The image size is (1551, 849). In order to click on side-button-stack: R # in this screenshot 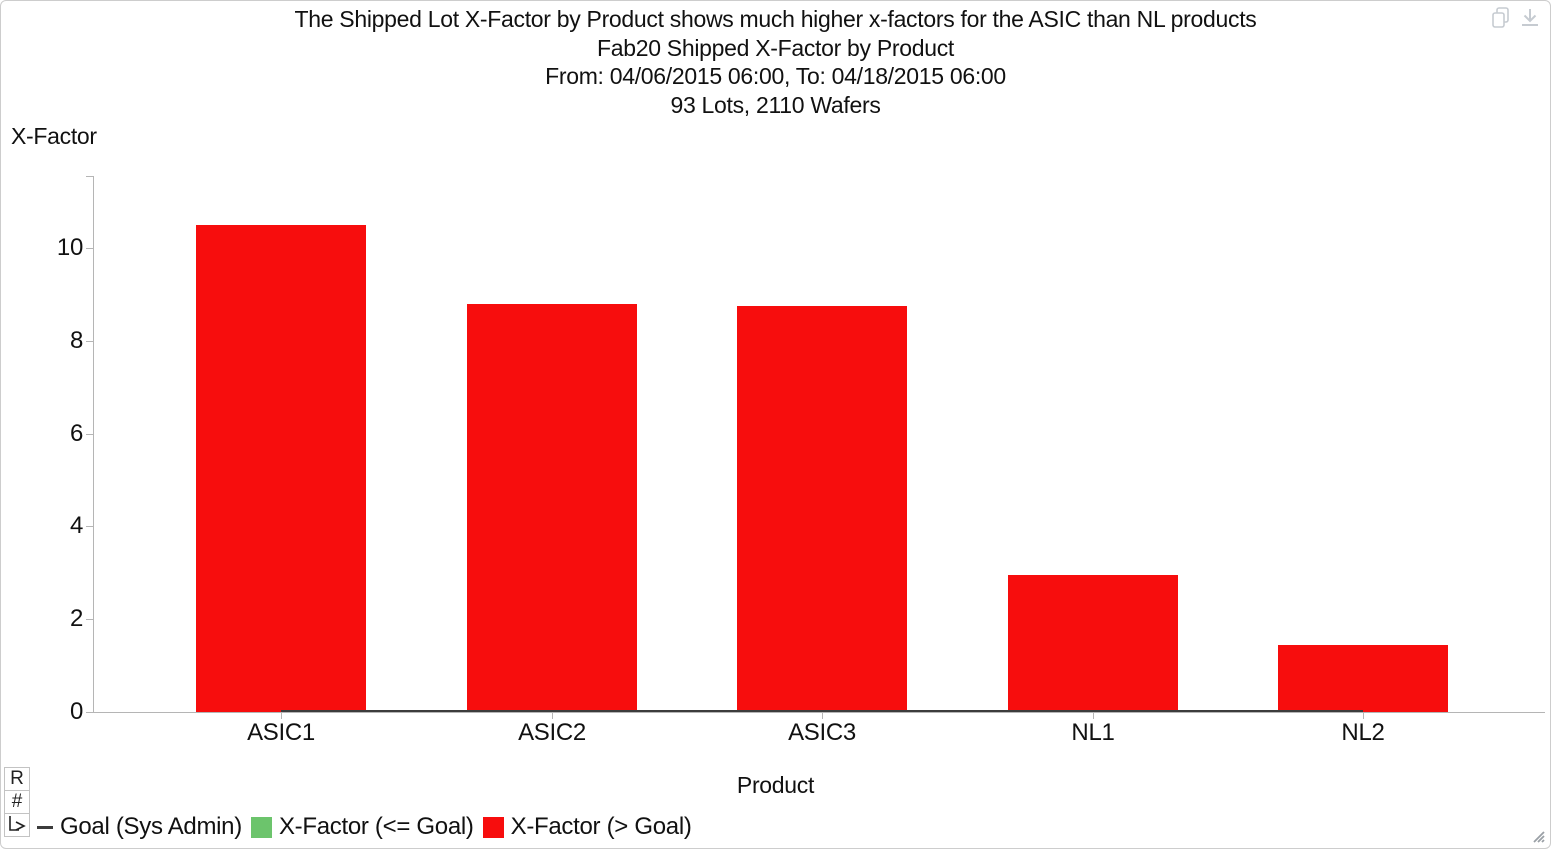, I will do `click(17, 802)`.